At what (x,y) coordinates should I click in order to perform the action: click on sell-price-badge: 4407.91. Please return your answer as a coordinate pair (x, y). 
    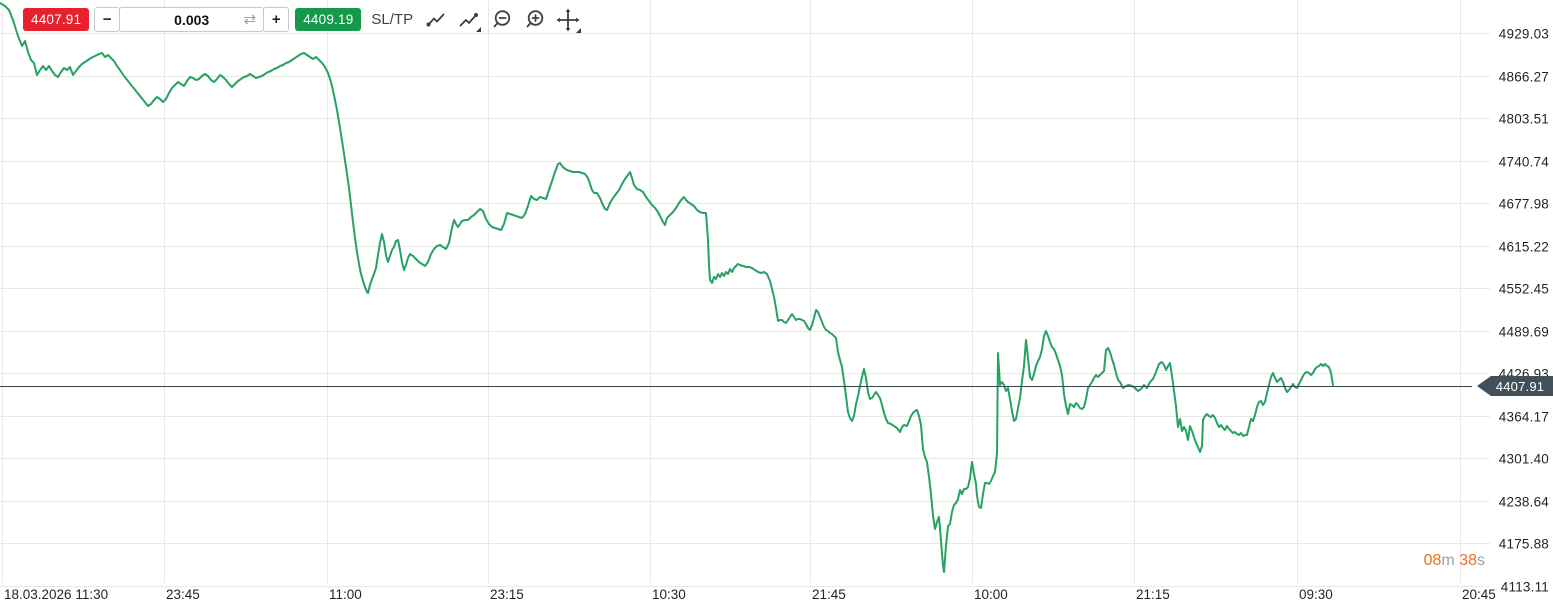
    Looking at the image, I should click on (56, 19).